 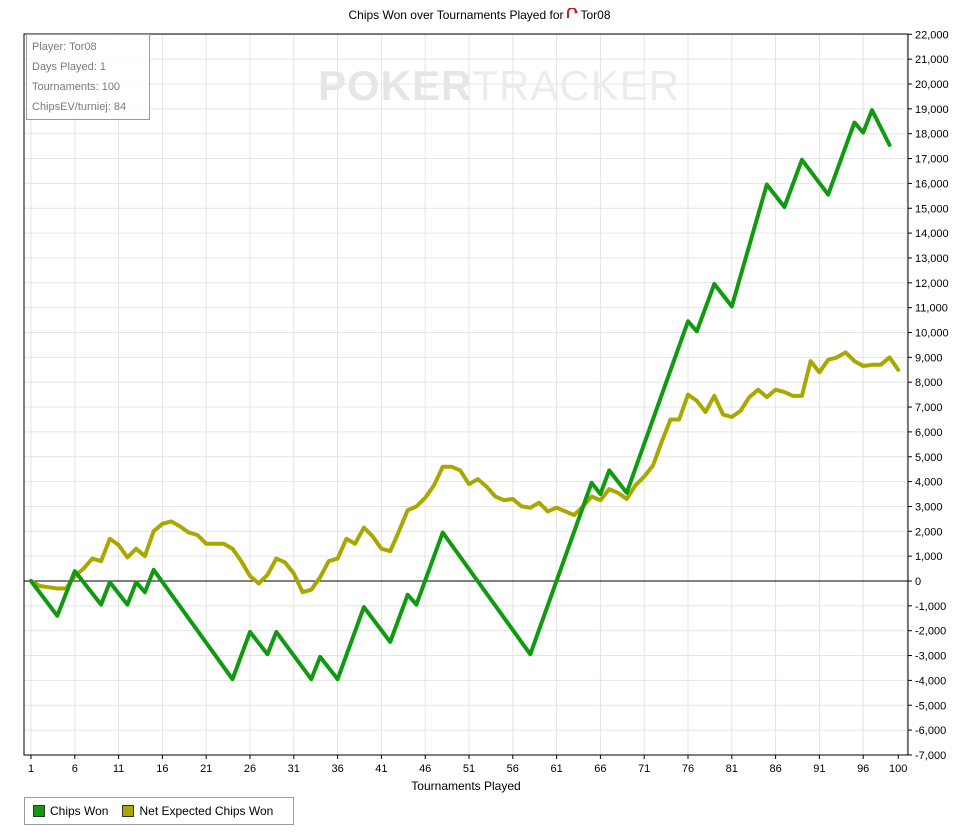 What do you see at coordinates (206, 769) in the screenshot?
I see `x-tick-label: 21` at bounding box center [206, 769].